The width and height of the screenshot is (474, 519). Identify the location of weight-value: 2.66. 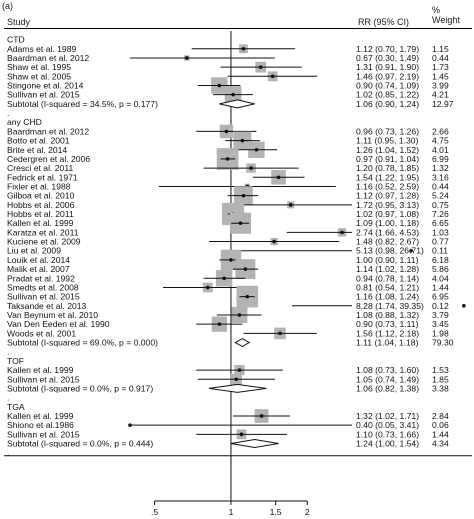
(440, 131).